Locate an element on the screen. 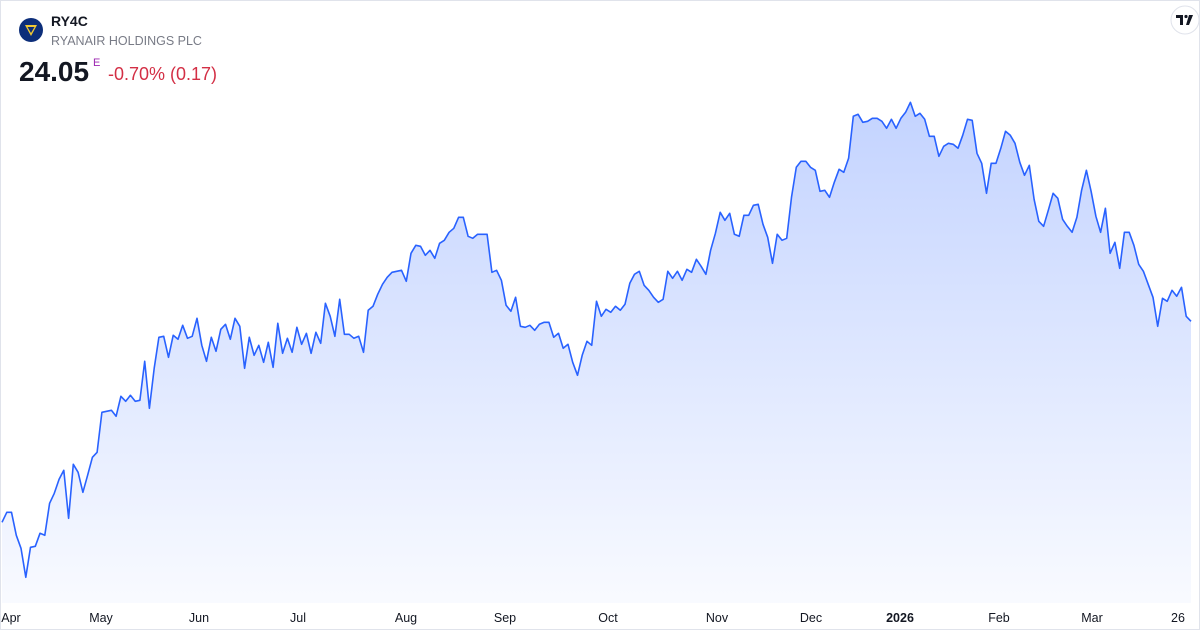 This screenshot has height=630, width=1200. exchange-flag: E is located at coordinates (96, 63).